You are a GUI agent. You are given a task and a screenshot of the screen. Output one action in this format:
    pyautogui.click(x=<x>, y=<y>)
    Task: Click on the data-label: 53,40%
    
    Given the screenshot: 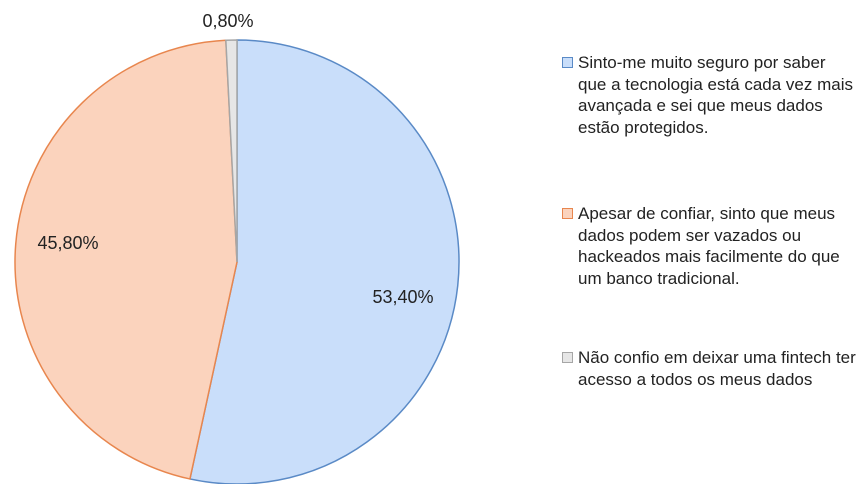 What is the action you would take?
    pyautogui.click(x=402, y=297)
    